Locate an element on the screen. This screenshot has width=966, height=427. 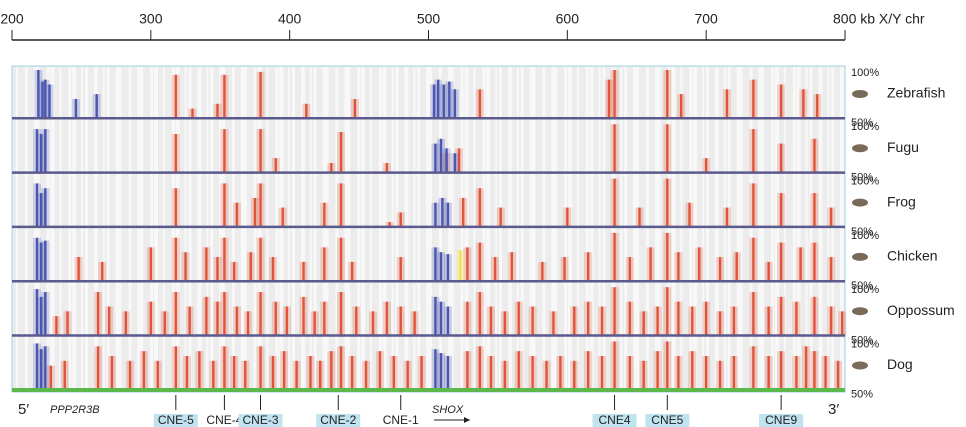
annotation-label: CNE5 is located at coordinates (667, 420).